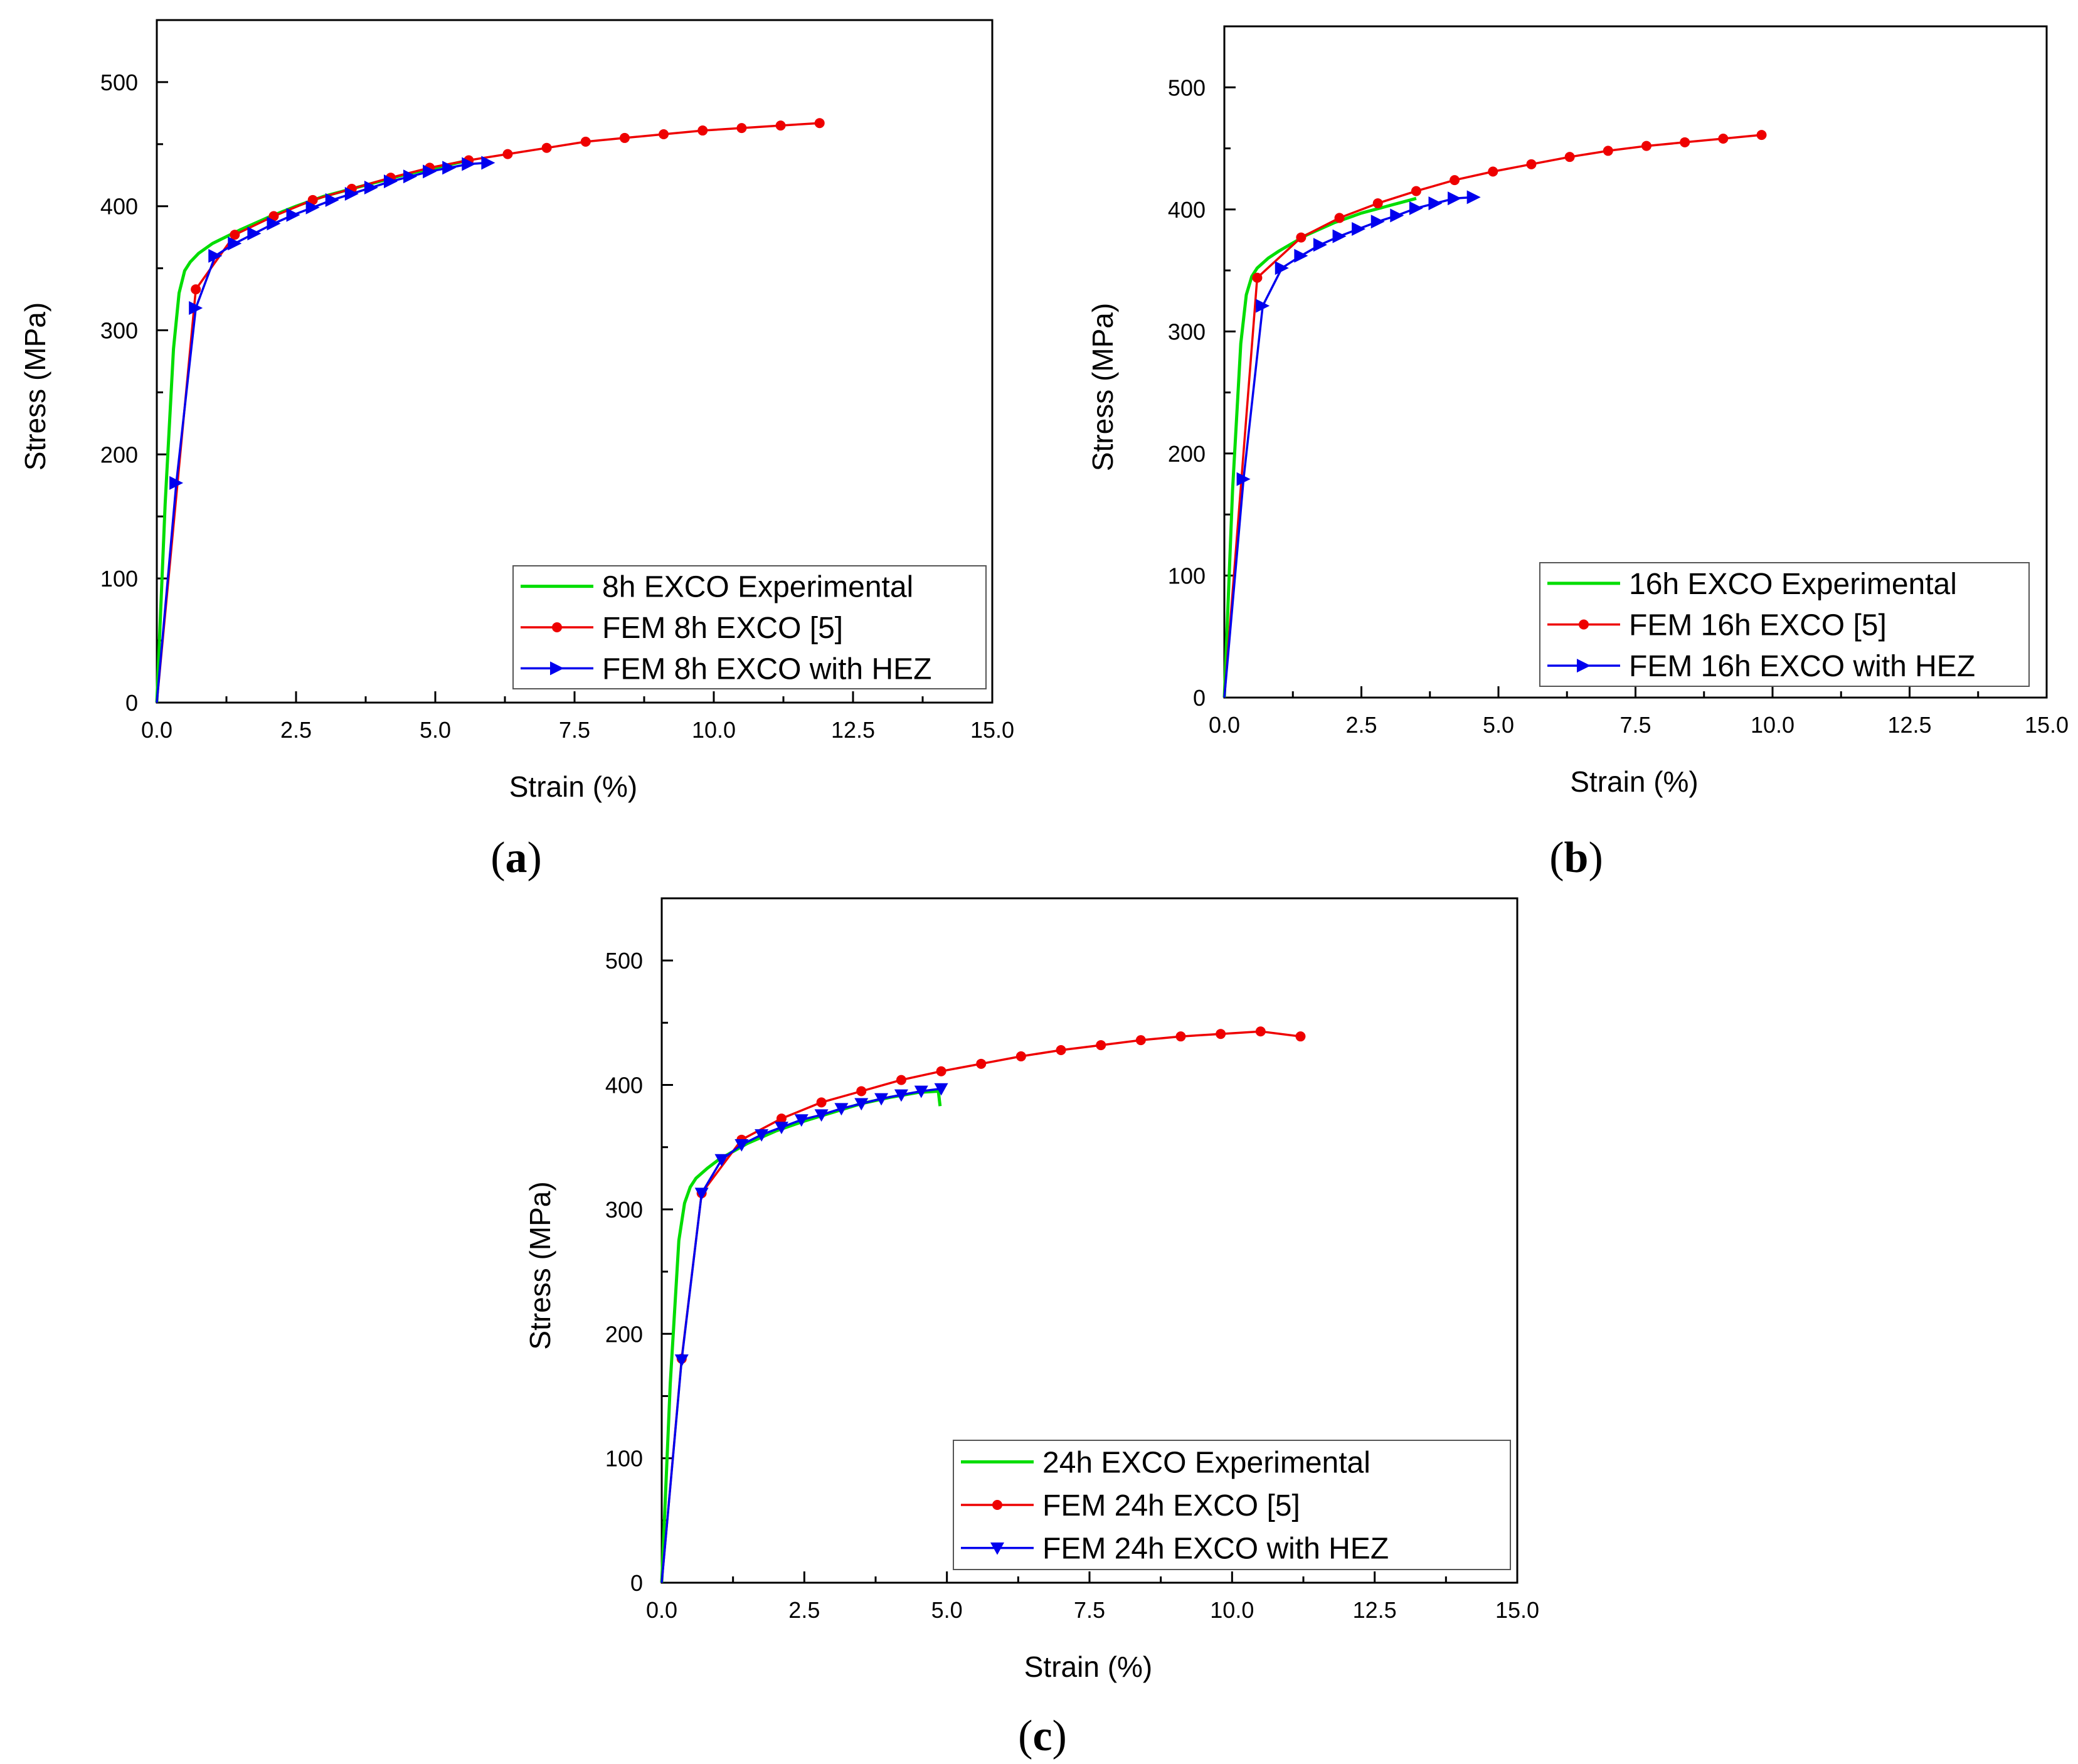 Image resolution: width=2078 pixels, height=1764 pixels. I want to click on legend-label-hez: FEM 8h EXCO with HEZ, so click(767, 669).